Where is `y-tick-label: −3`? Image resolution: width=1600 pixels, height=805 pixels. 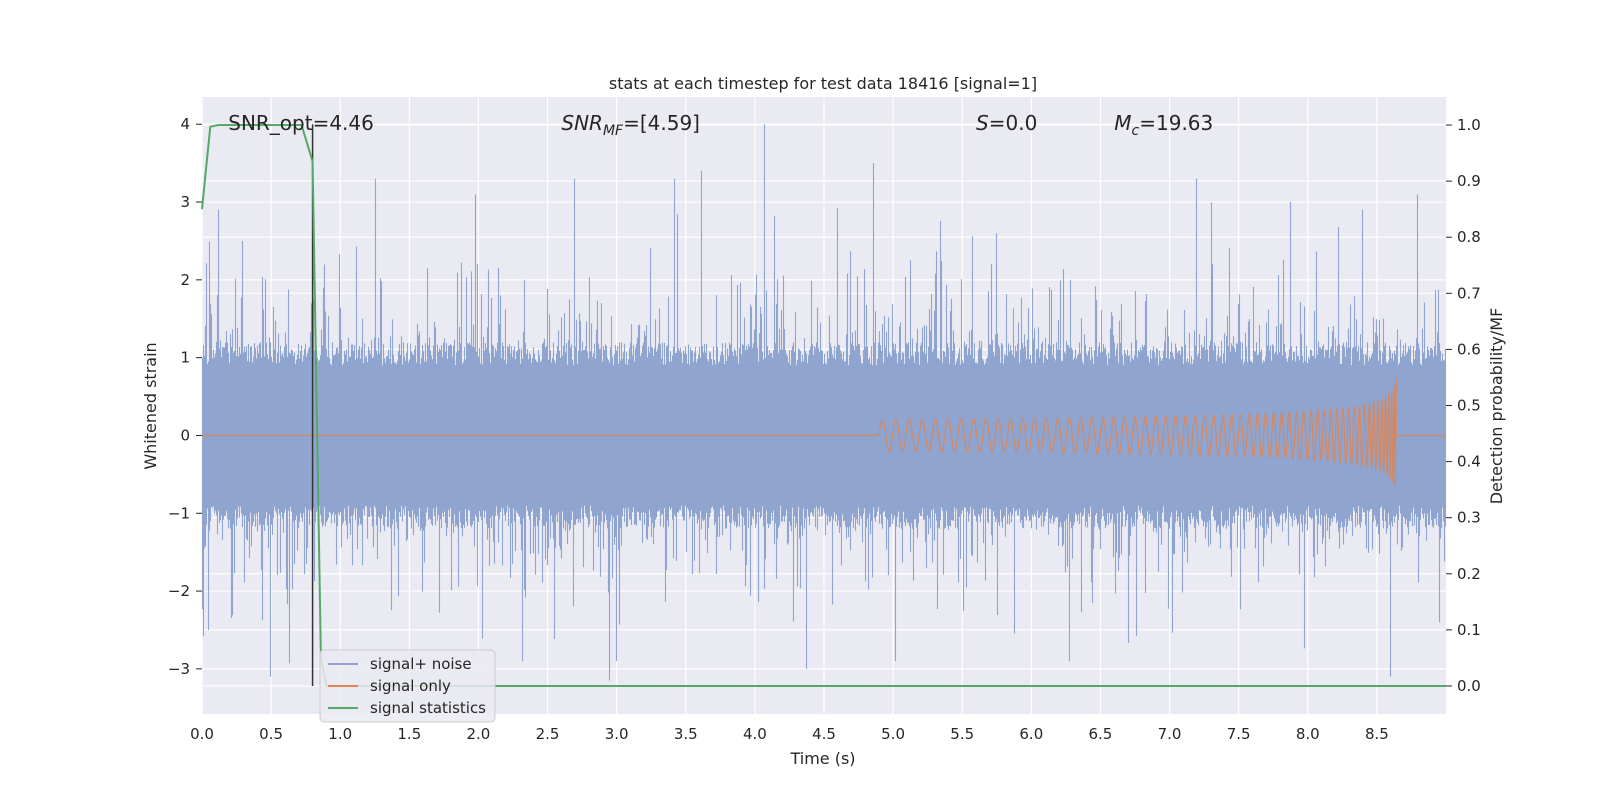
y-tick-label: −3 is located at coordinates (179, 669).